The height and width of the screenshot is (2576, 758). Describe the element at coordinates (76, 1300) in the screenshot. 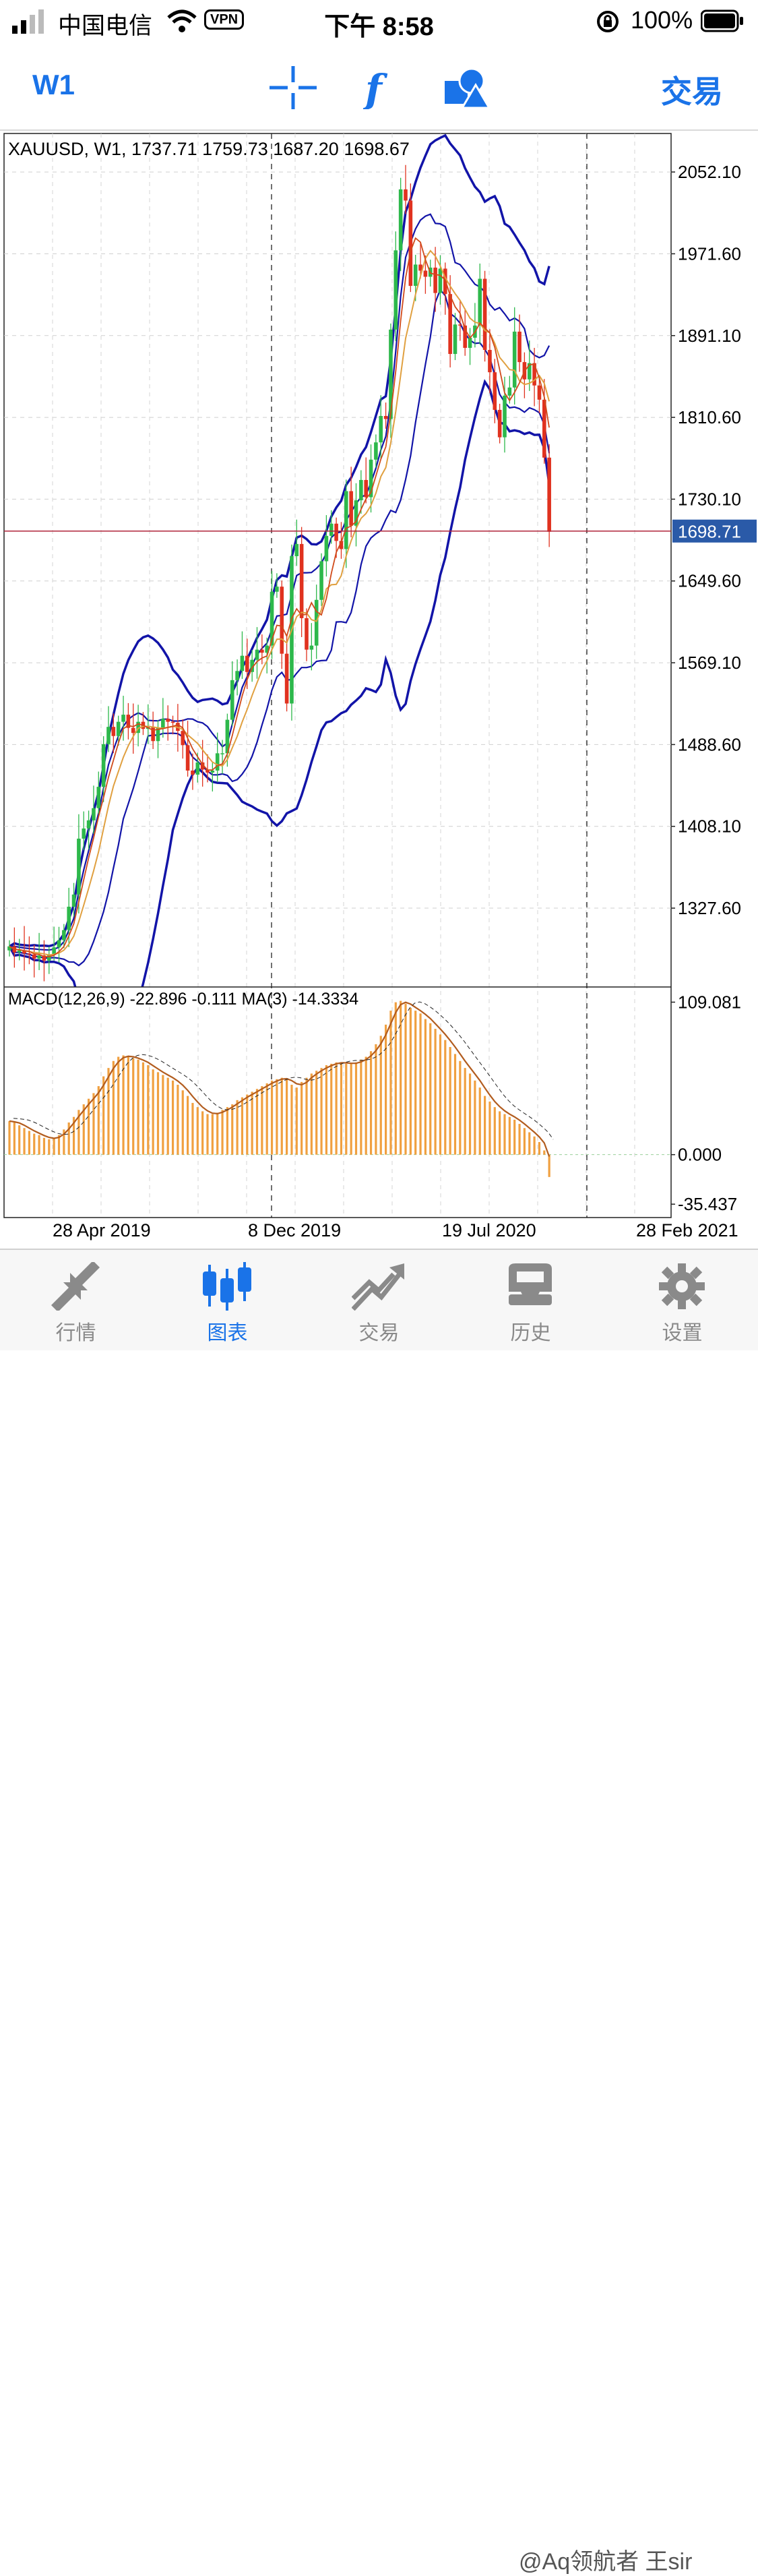

I see `tab-quotes: 行情` at that location.